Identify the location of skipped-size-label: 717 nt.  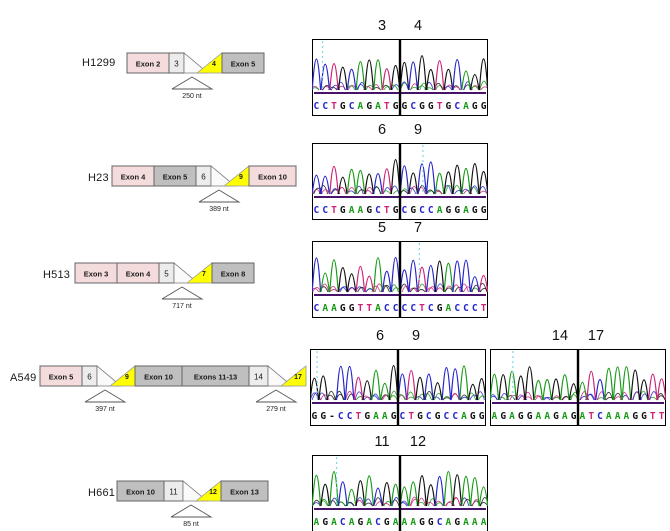
(182, 306).